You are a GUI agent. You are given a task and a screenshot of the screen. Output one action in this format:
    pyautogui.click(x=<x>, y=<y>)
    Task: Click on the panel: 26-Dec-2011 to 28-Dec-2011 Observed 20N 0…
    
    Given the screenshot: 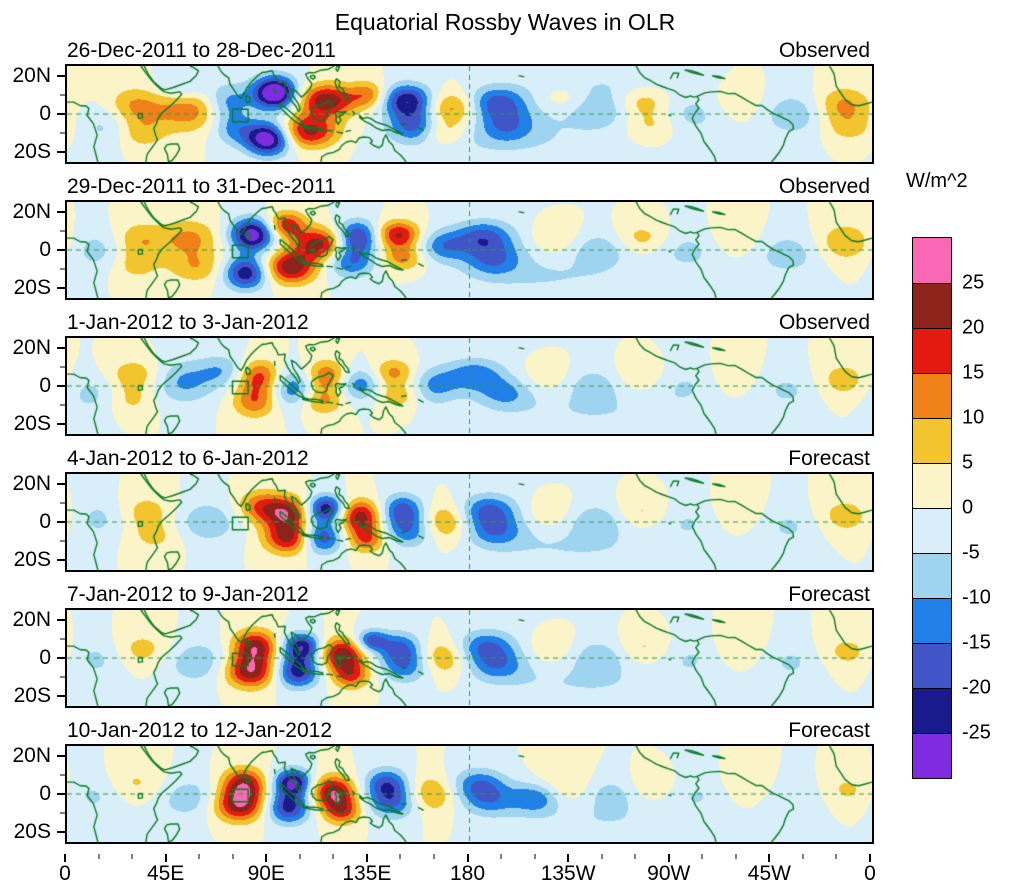 What is the action you would take?
    pyautogui.click(x=510, y=101)
    